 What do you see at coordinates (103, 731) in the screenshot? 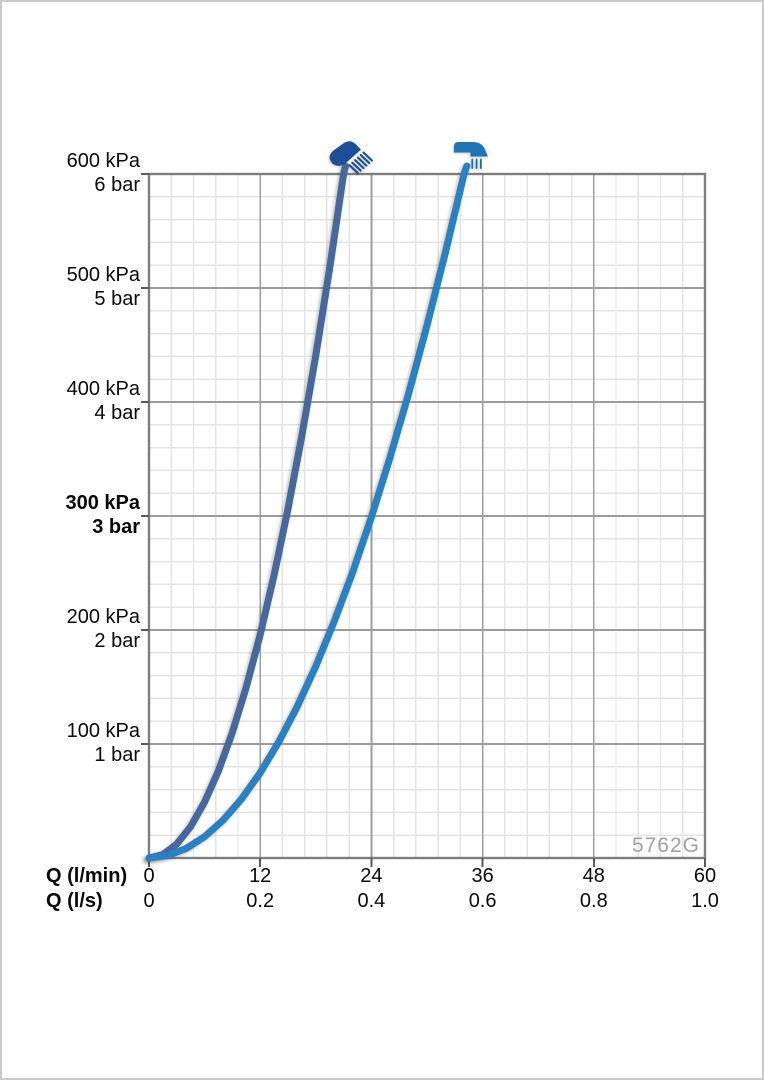
I see `y-tick-kpa: 100 kPa` at bounding box center [103, 731].